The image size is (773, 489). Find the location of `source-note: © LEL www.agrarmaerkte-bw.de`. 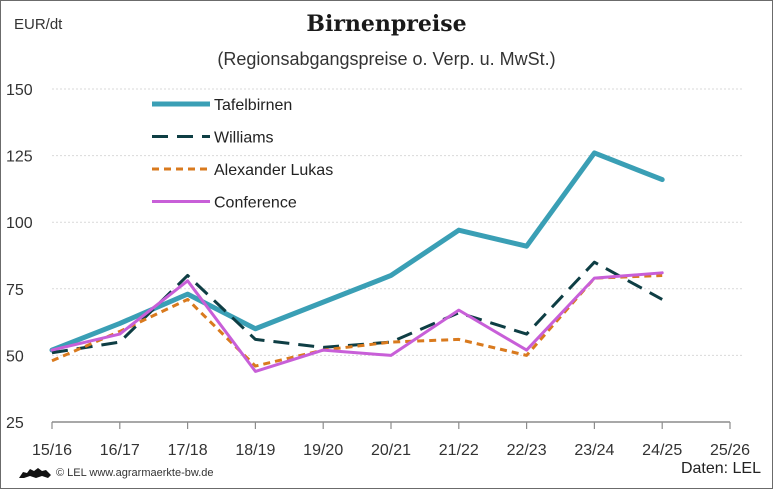

source-note: © LEL www.agrarmaerkte-bw.de is located at coordinates (116, 473).